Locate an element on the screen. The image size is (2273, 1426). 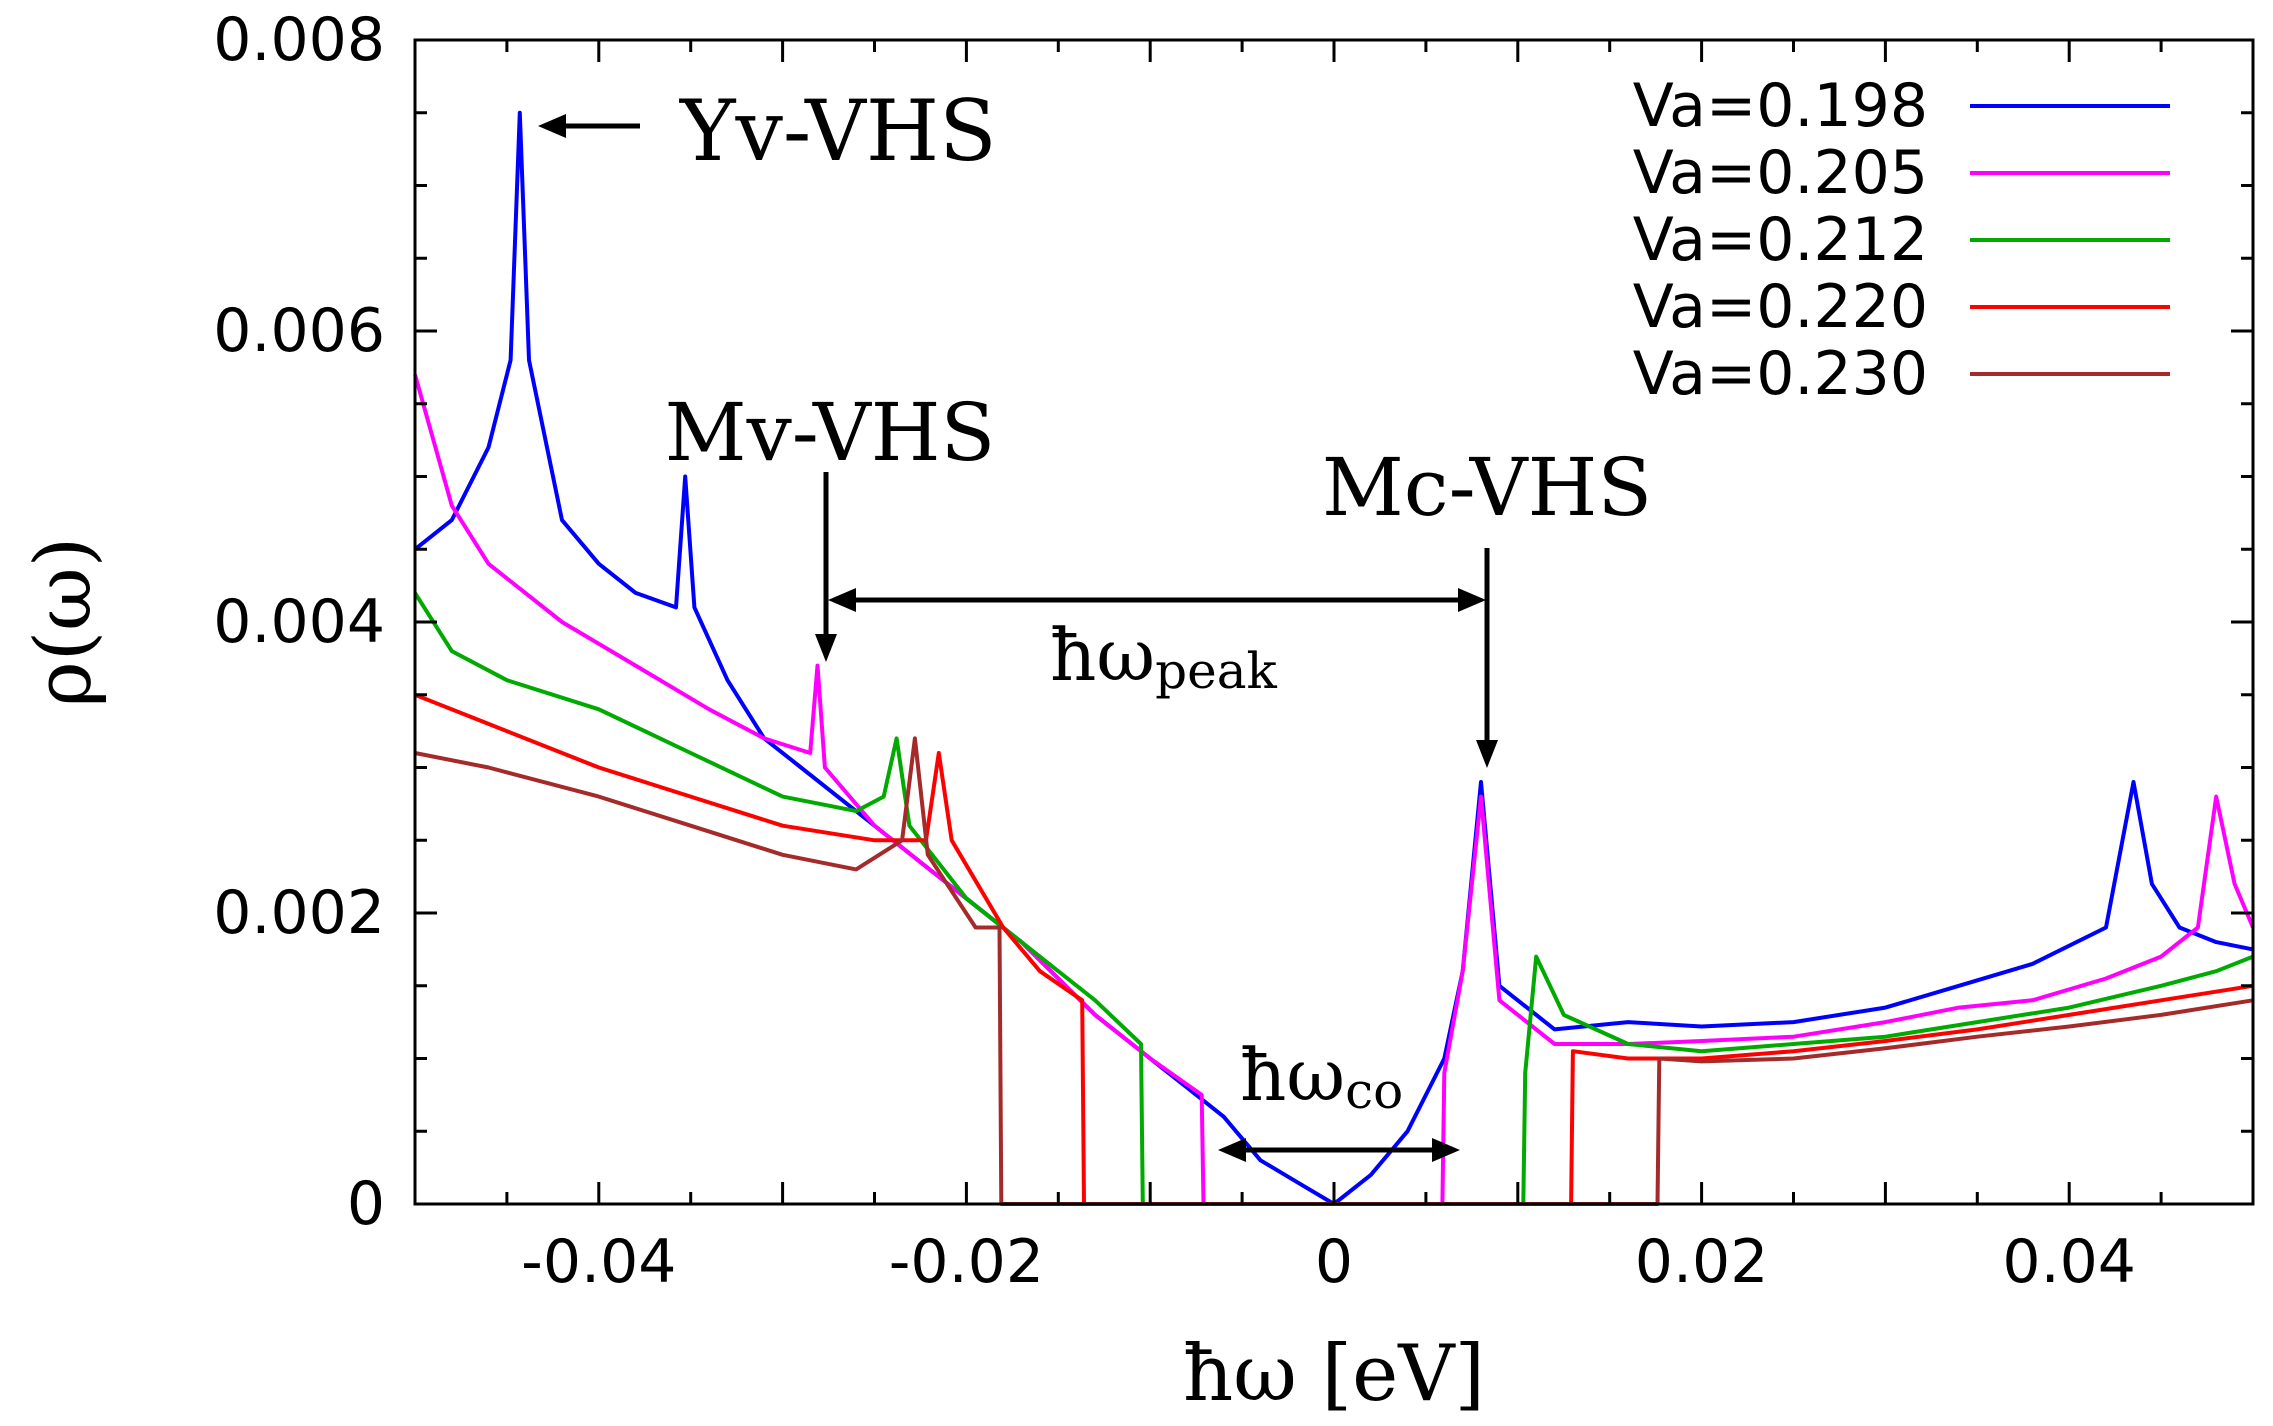
x-tick-label: 0.02 is located at coordinates (1702, 1262).